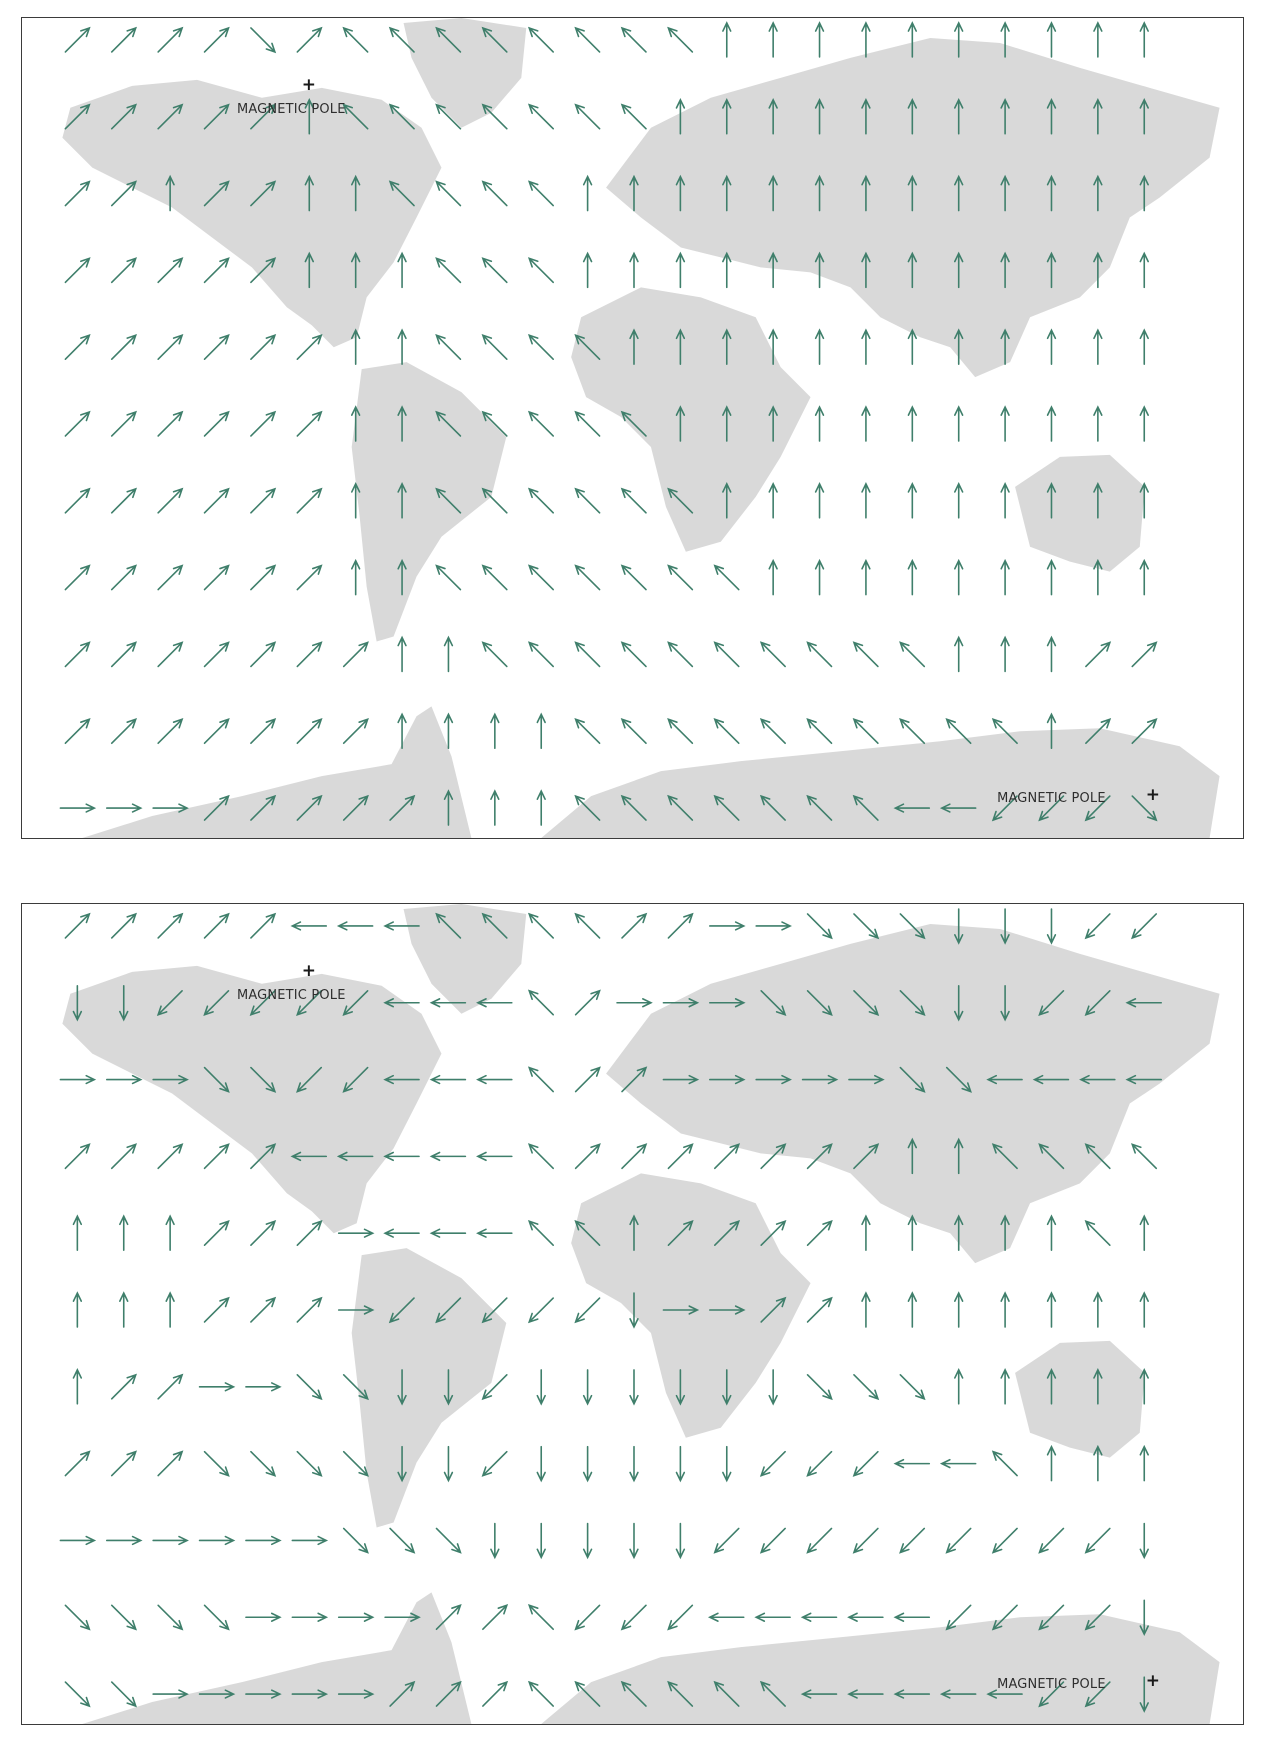  Describe the element at coordinates (691, 419) in the screenshot. I see `africa-landmass` at that location.